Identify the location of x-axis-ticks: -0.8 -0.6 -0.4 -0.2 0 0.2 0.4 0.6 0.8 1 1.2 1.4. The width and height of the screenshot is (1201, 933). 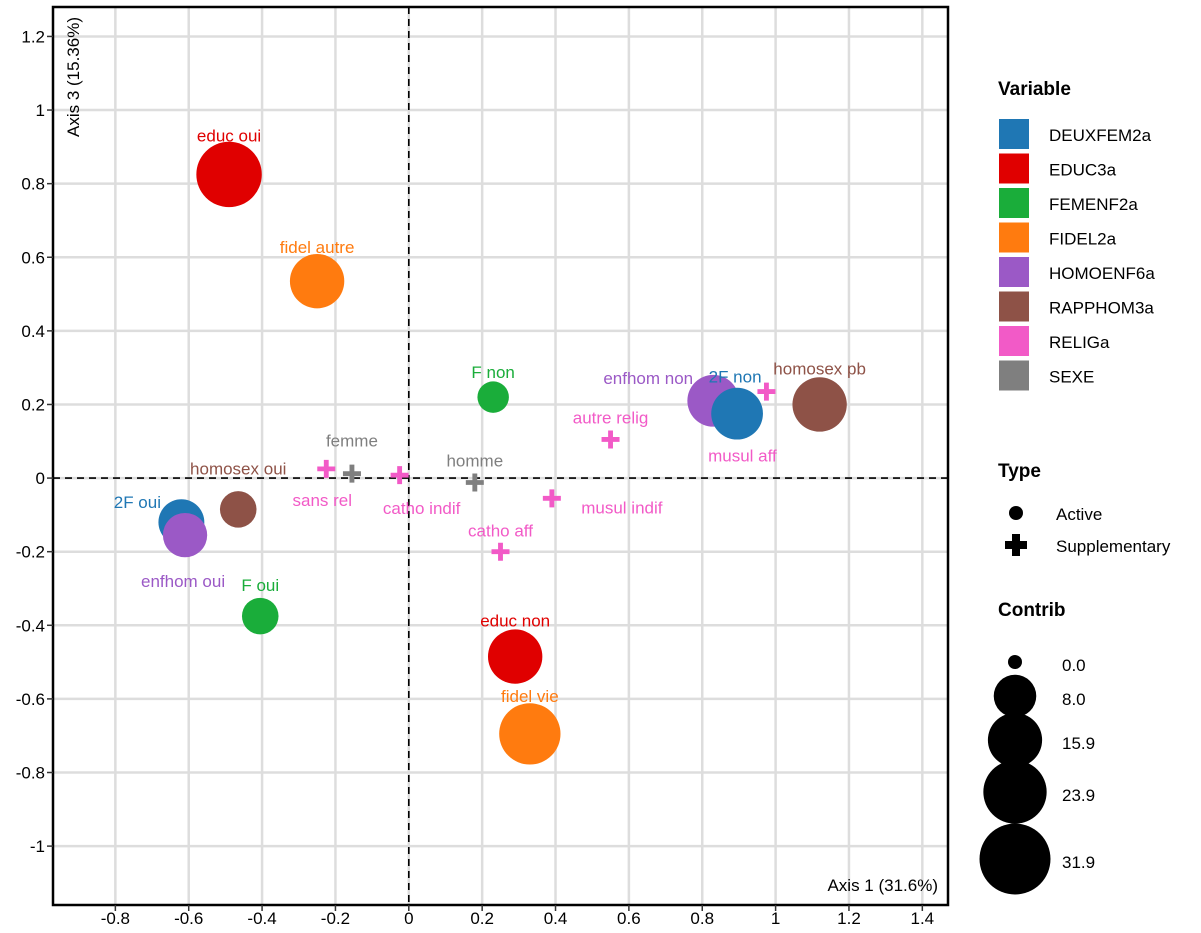
(517, 916).